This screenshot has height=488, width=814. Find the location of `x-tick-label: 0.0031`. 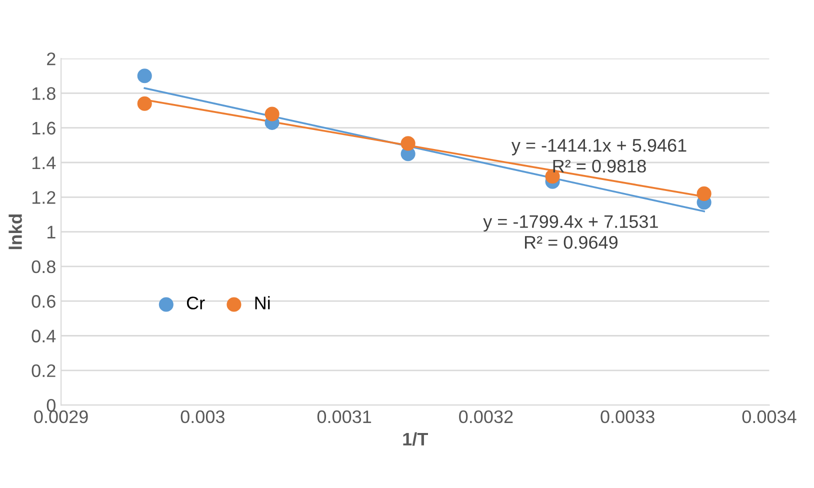

x-tick-label: 0.0031 is located at coordinates (344, 417).